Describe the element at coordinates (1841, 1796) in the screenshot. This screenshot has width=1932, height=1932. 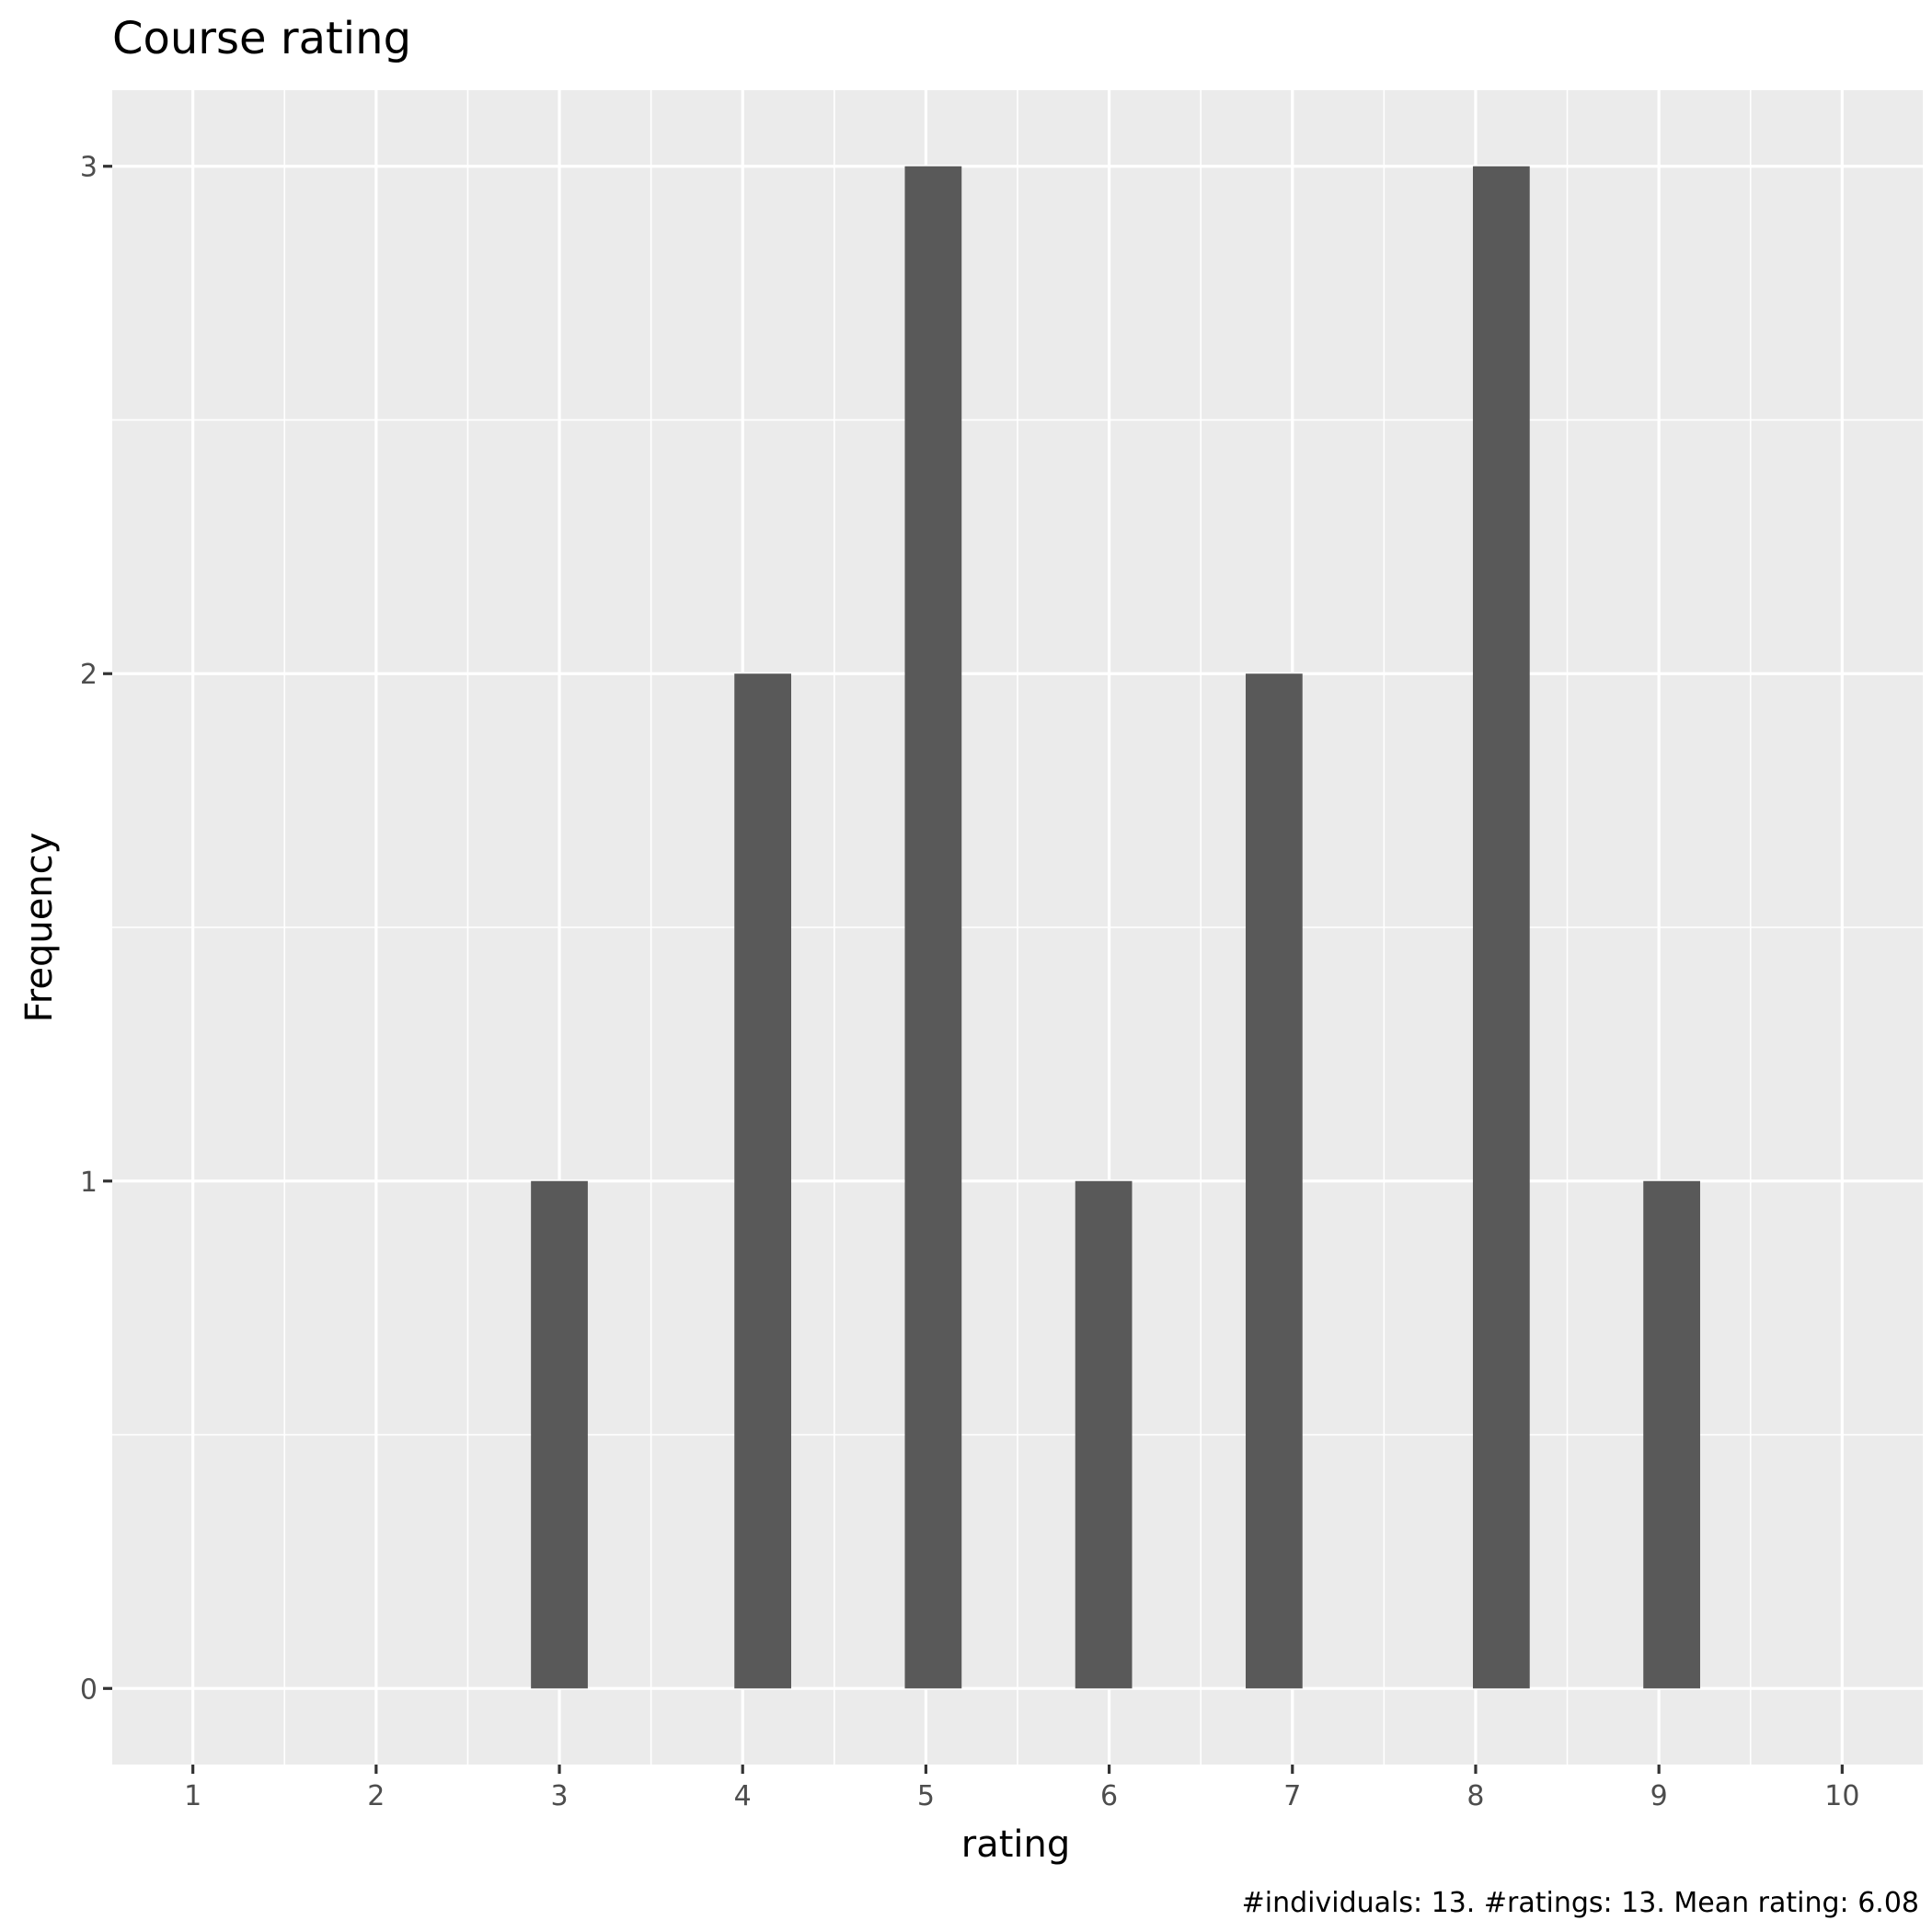
I see `x-tick-label: 10` at that location.